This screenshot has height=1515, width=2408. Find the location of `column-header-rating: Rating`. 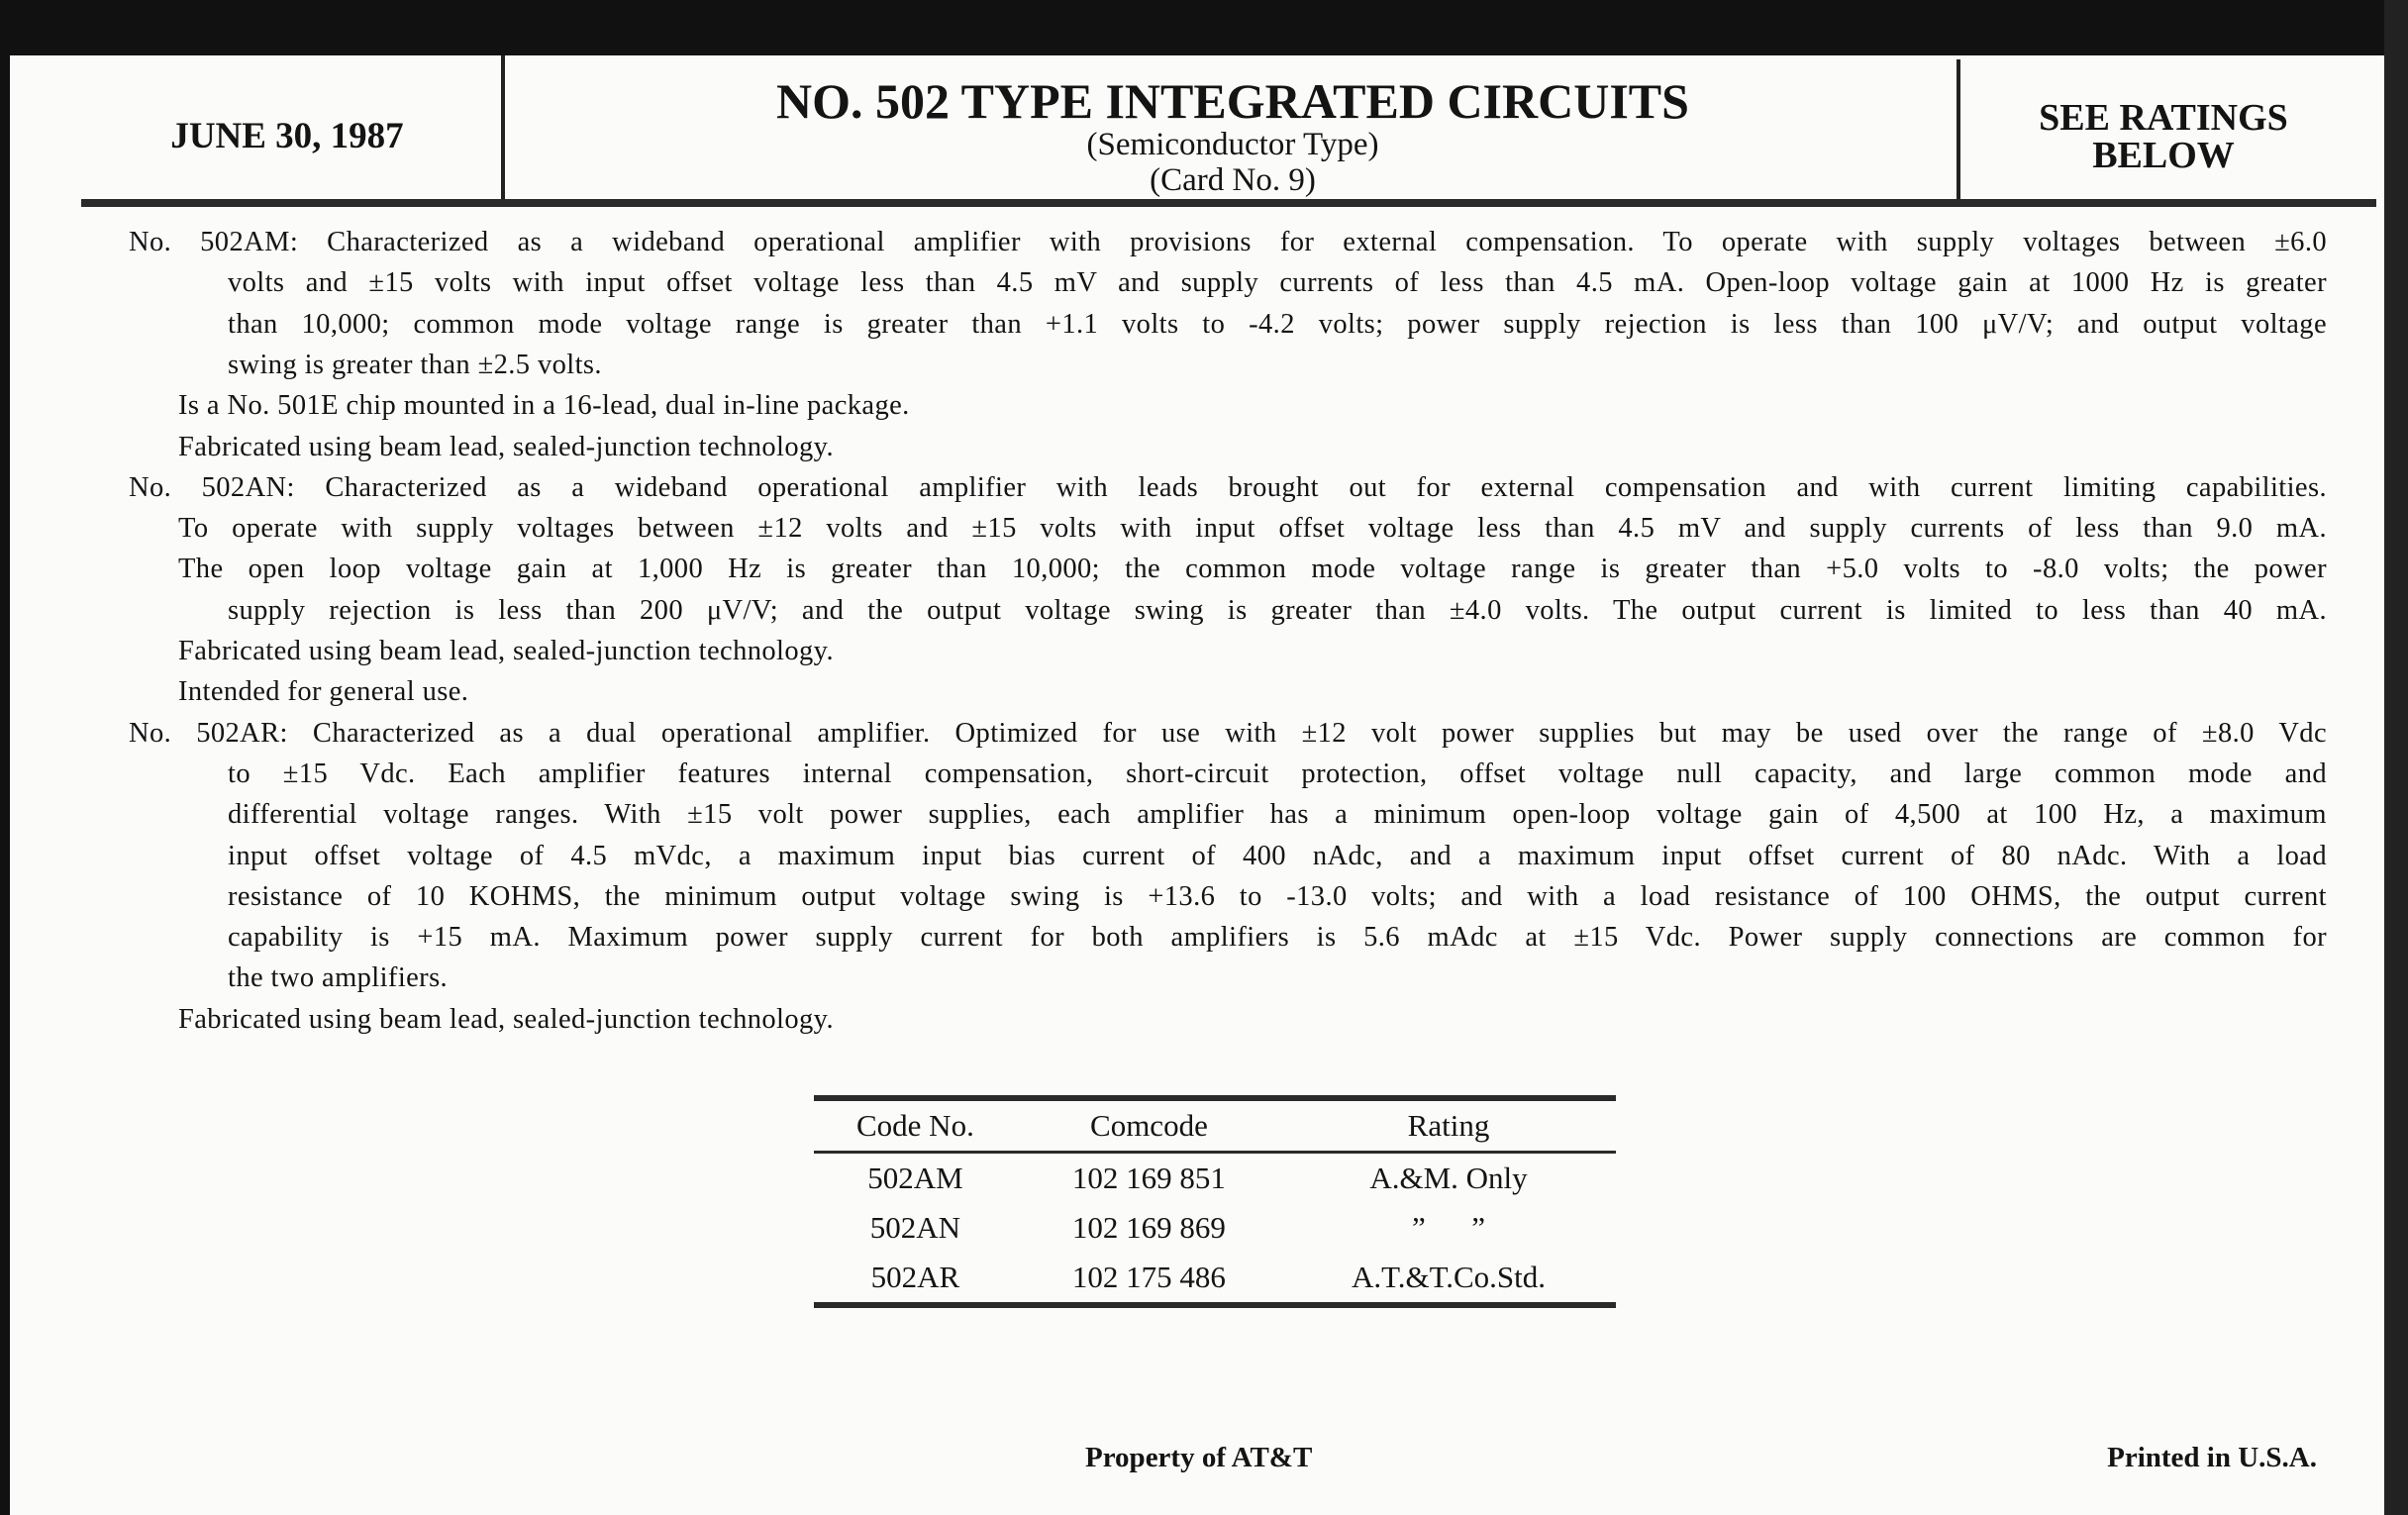

column-header-rating: Rating is located at coordinates (1448, 1125).